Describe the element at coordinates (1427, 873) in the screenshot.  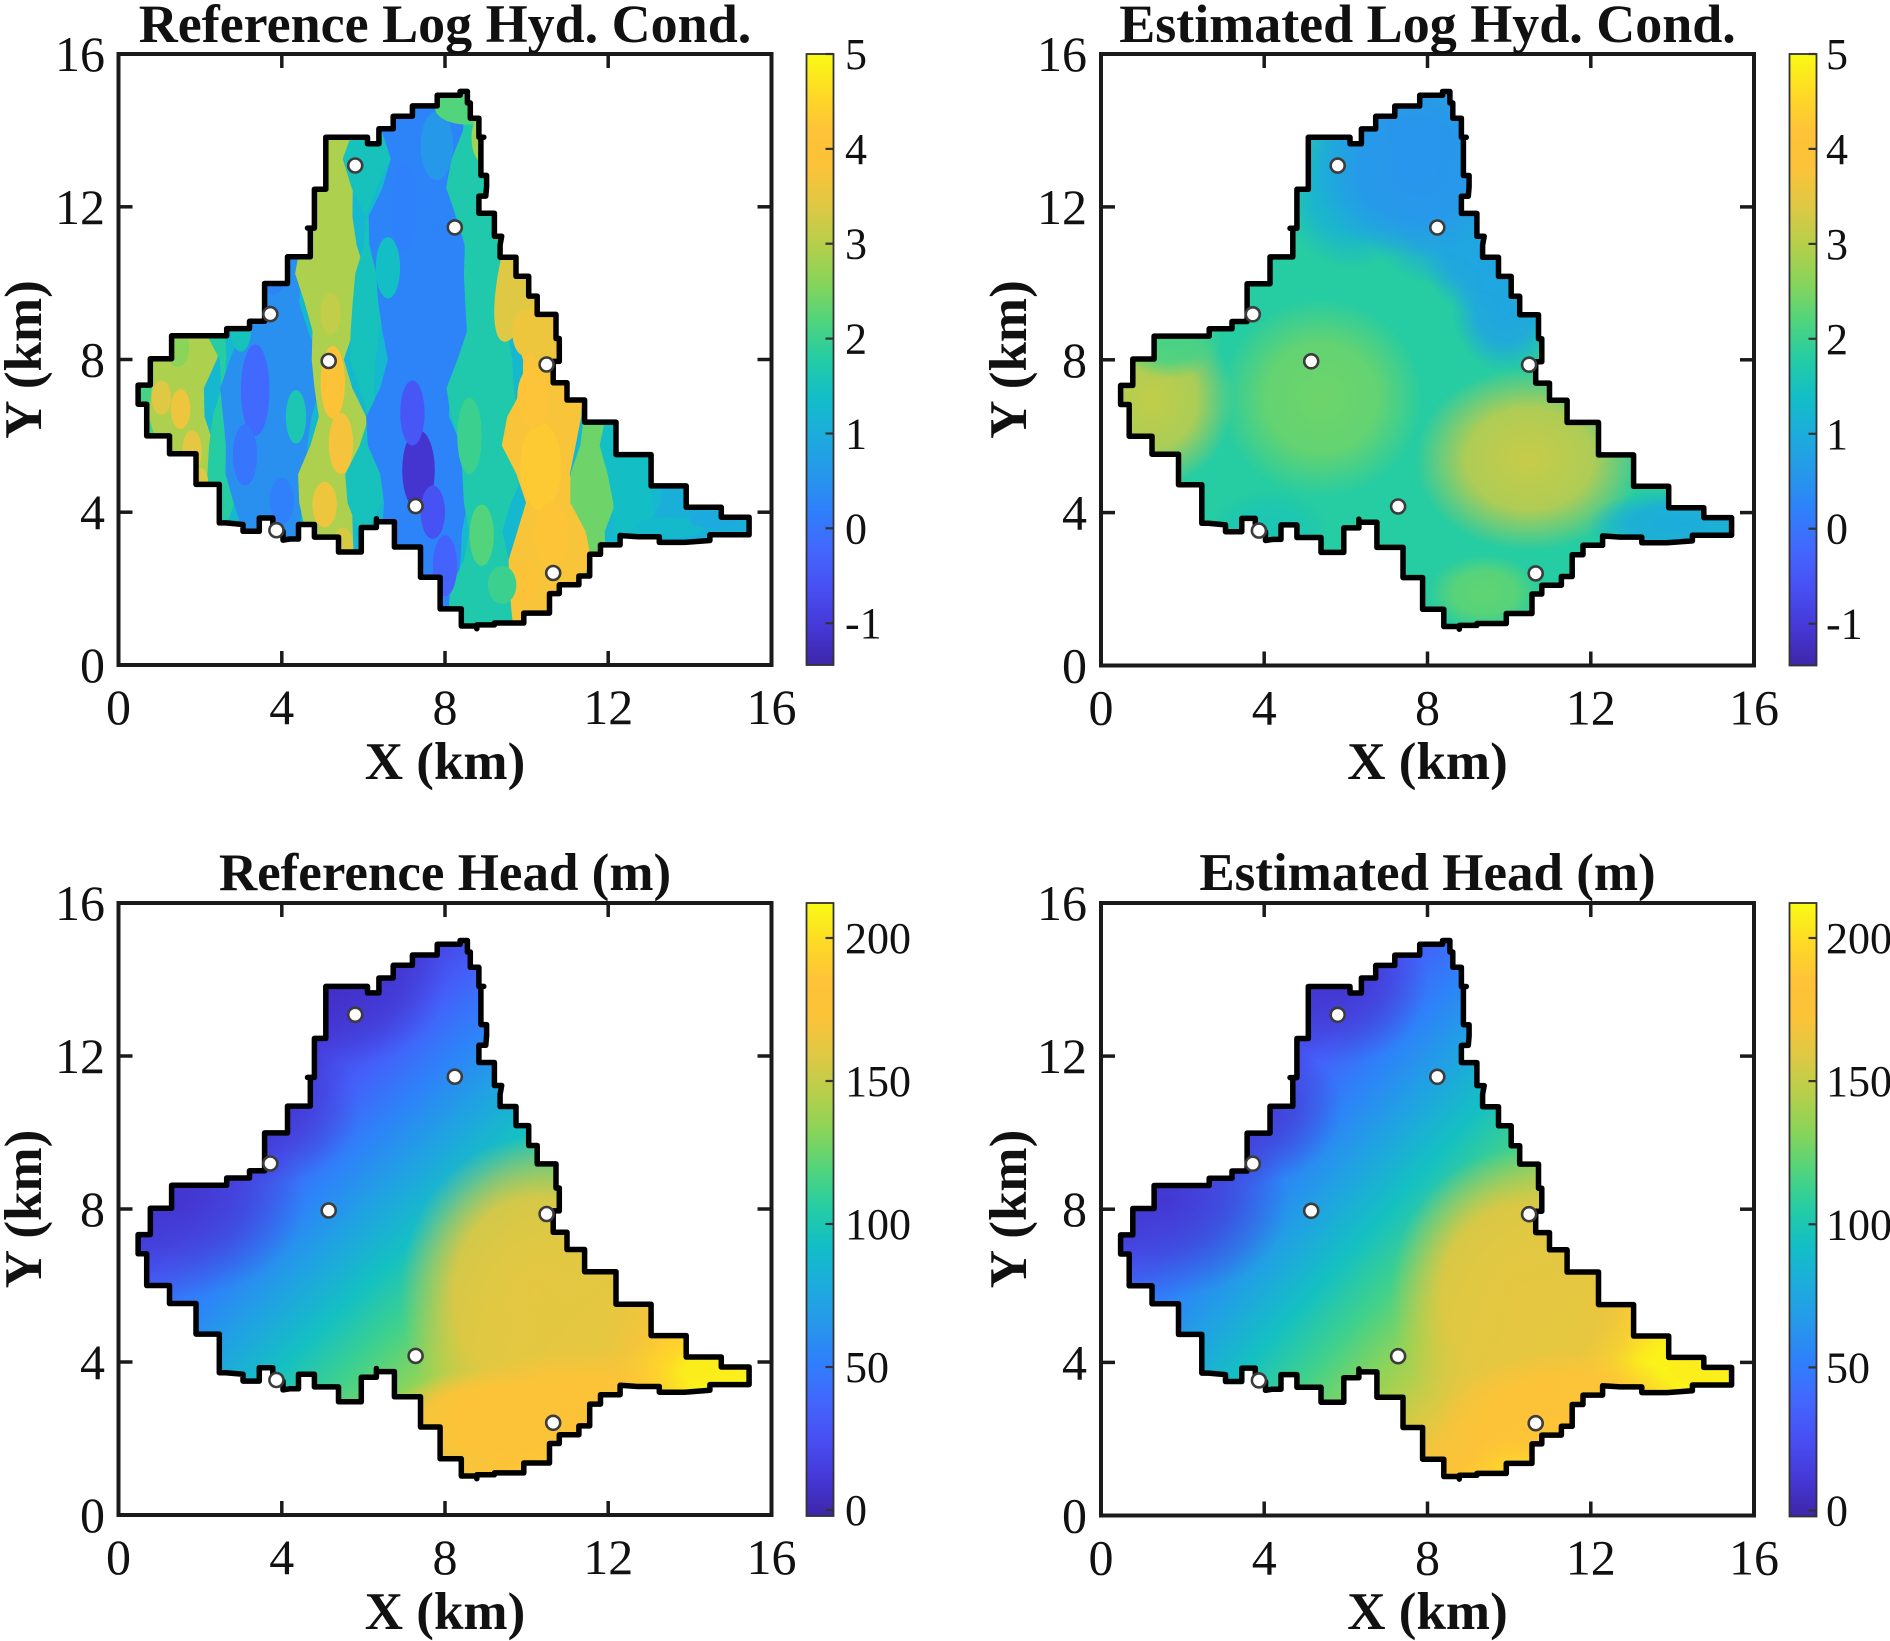
I see `svg-text: Estimated Head (m)` at that location.